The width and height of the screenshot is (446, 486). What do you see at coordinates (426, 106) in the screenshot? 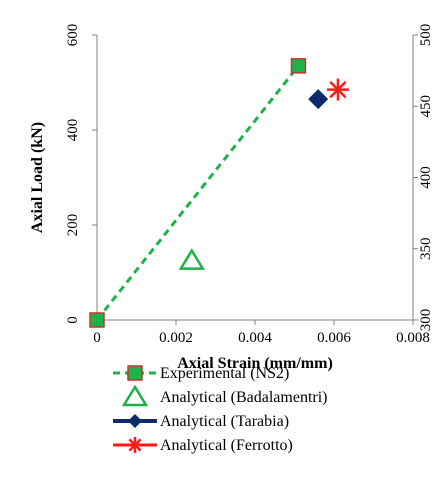
I see `y-right-tick-label: 450` at bounding box center [426, 106].